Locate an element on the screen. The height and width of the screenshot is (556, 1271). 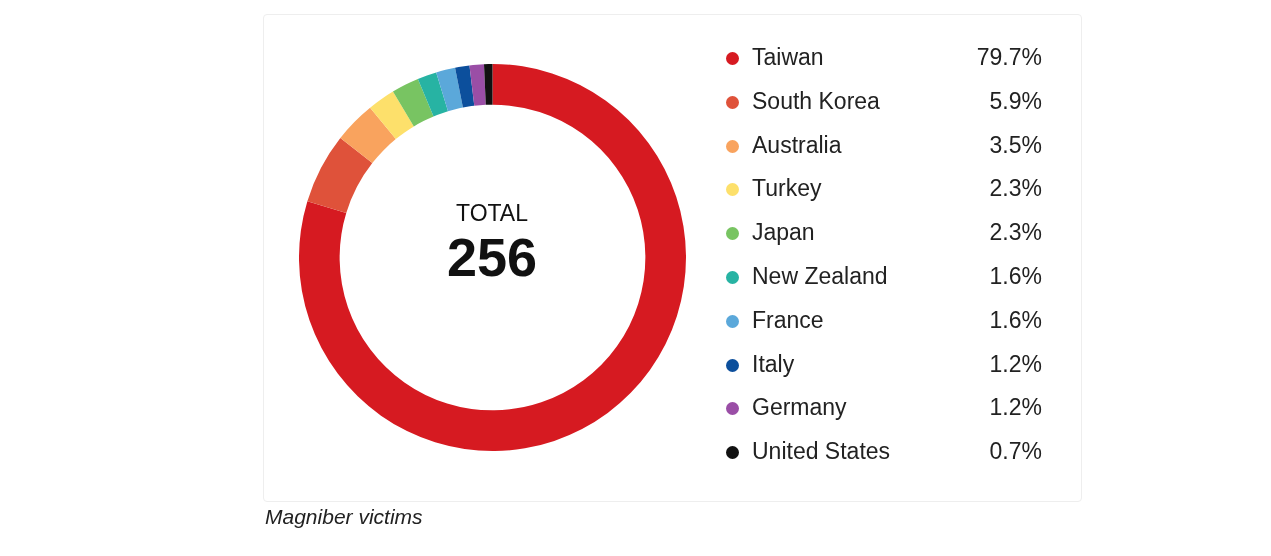
legend-label: New Zealand is located at coordinates (820, 276).